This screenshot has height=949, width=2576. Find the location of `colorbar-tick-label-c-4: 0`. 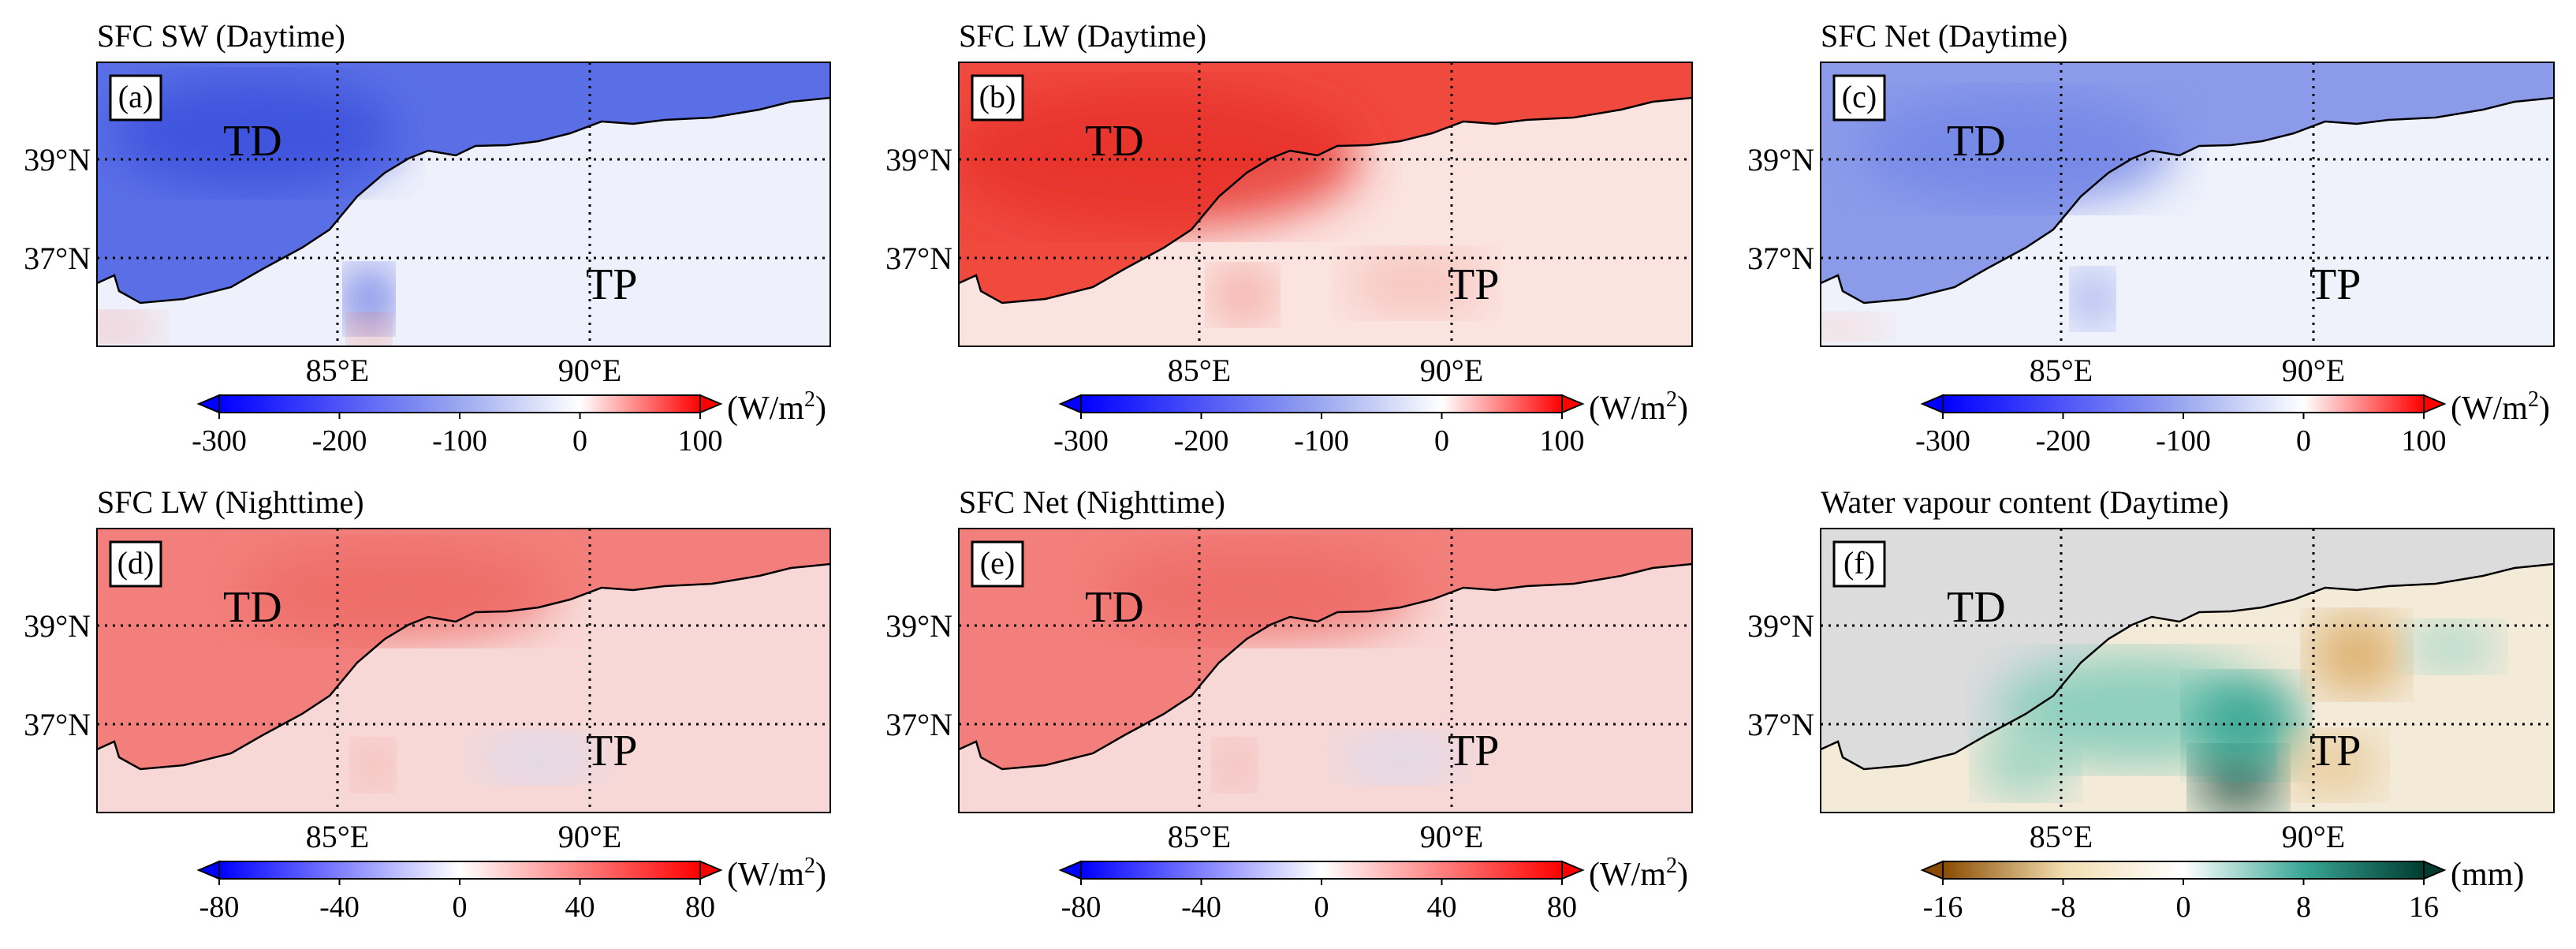

colorbar-tick-label-c-4: 0 is located at coordinates (2303, 441).